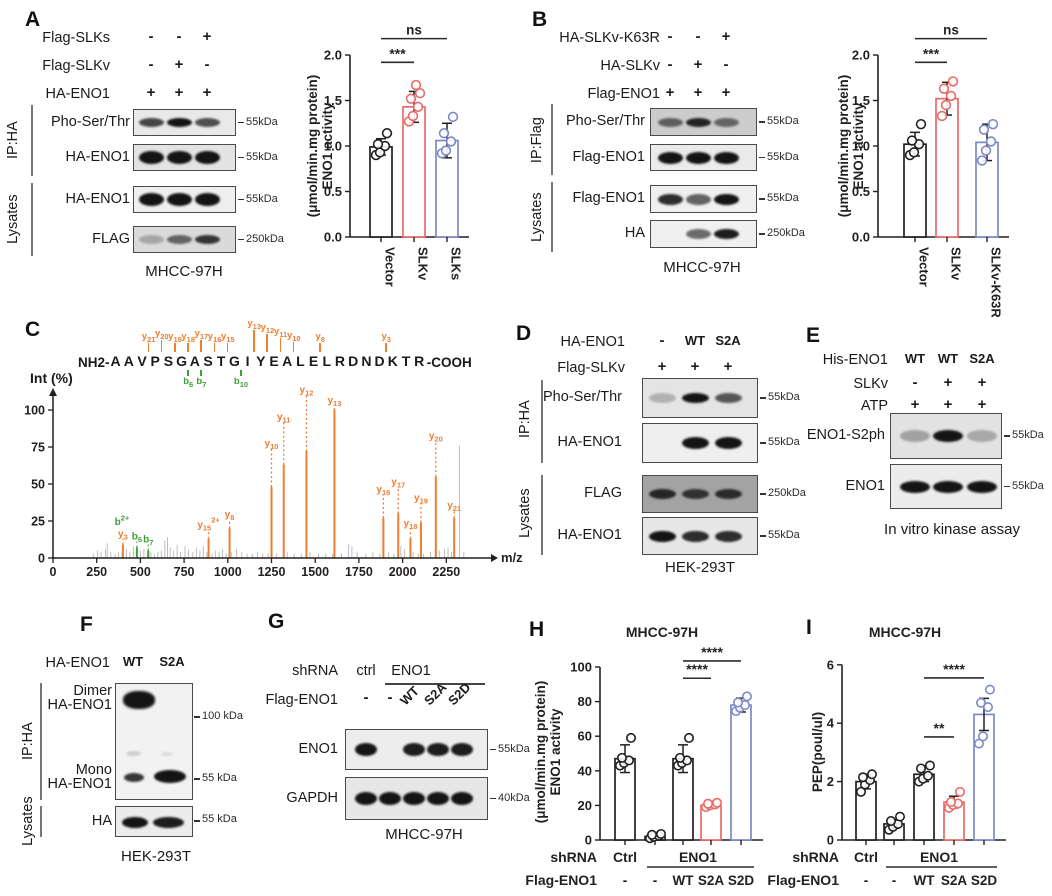 The width and height of the screenshot is (1052, 896). What do you see at coordinates (38, 448) in the screenshot?
I see `y-tick-label: 75` at bounding box center [38, 448].